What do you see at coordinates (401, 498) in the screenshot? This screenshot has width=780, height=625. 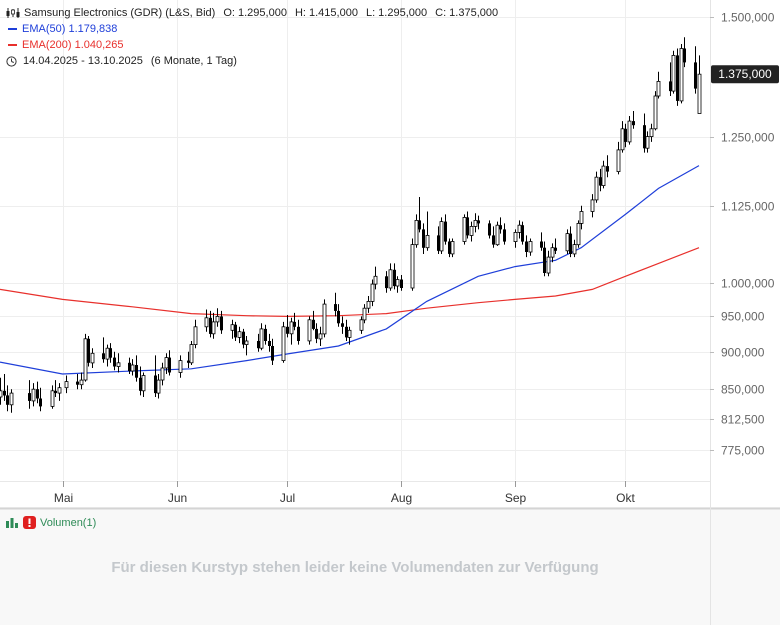 I see `x-tick-label: Aug` at bounding box center [401, 498].